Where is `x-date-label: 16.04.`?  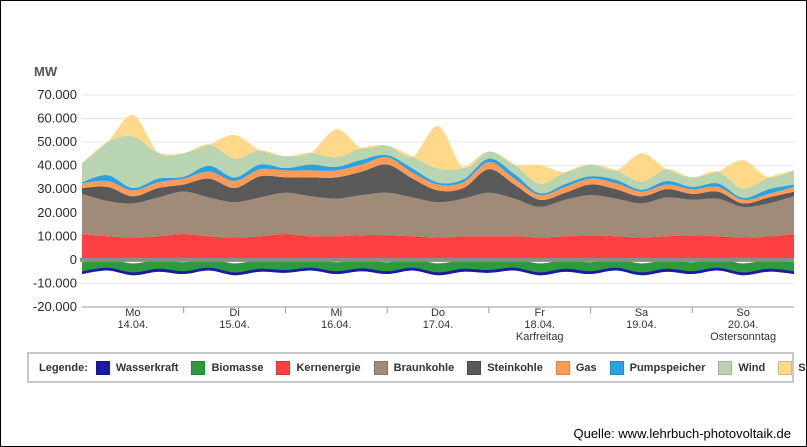 x-date-label: 16.04. is located at coordinates (336, 325).